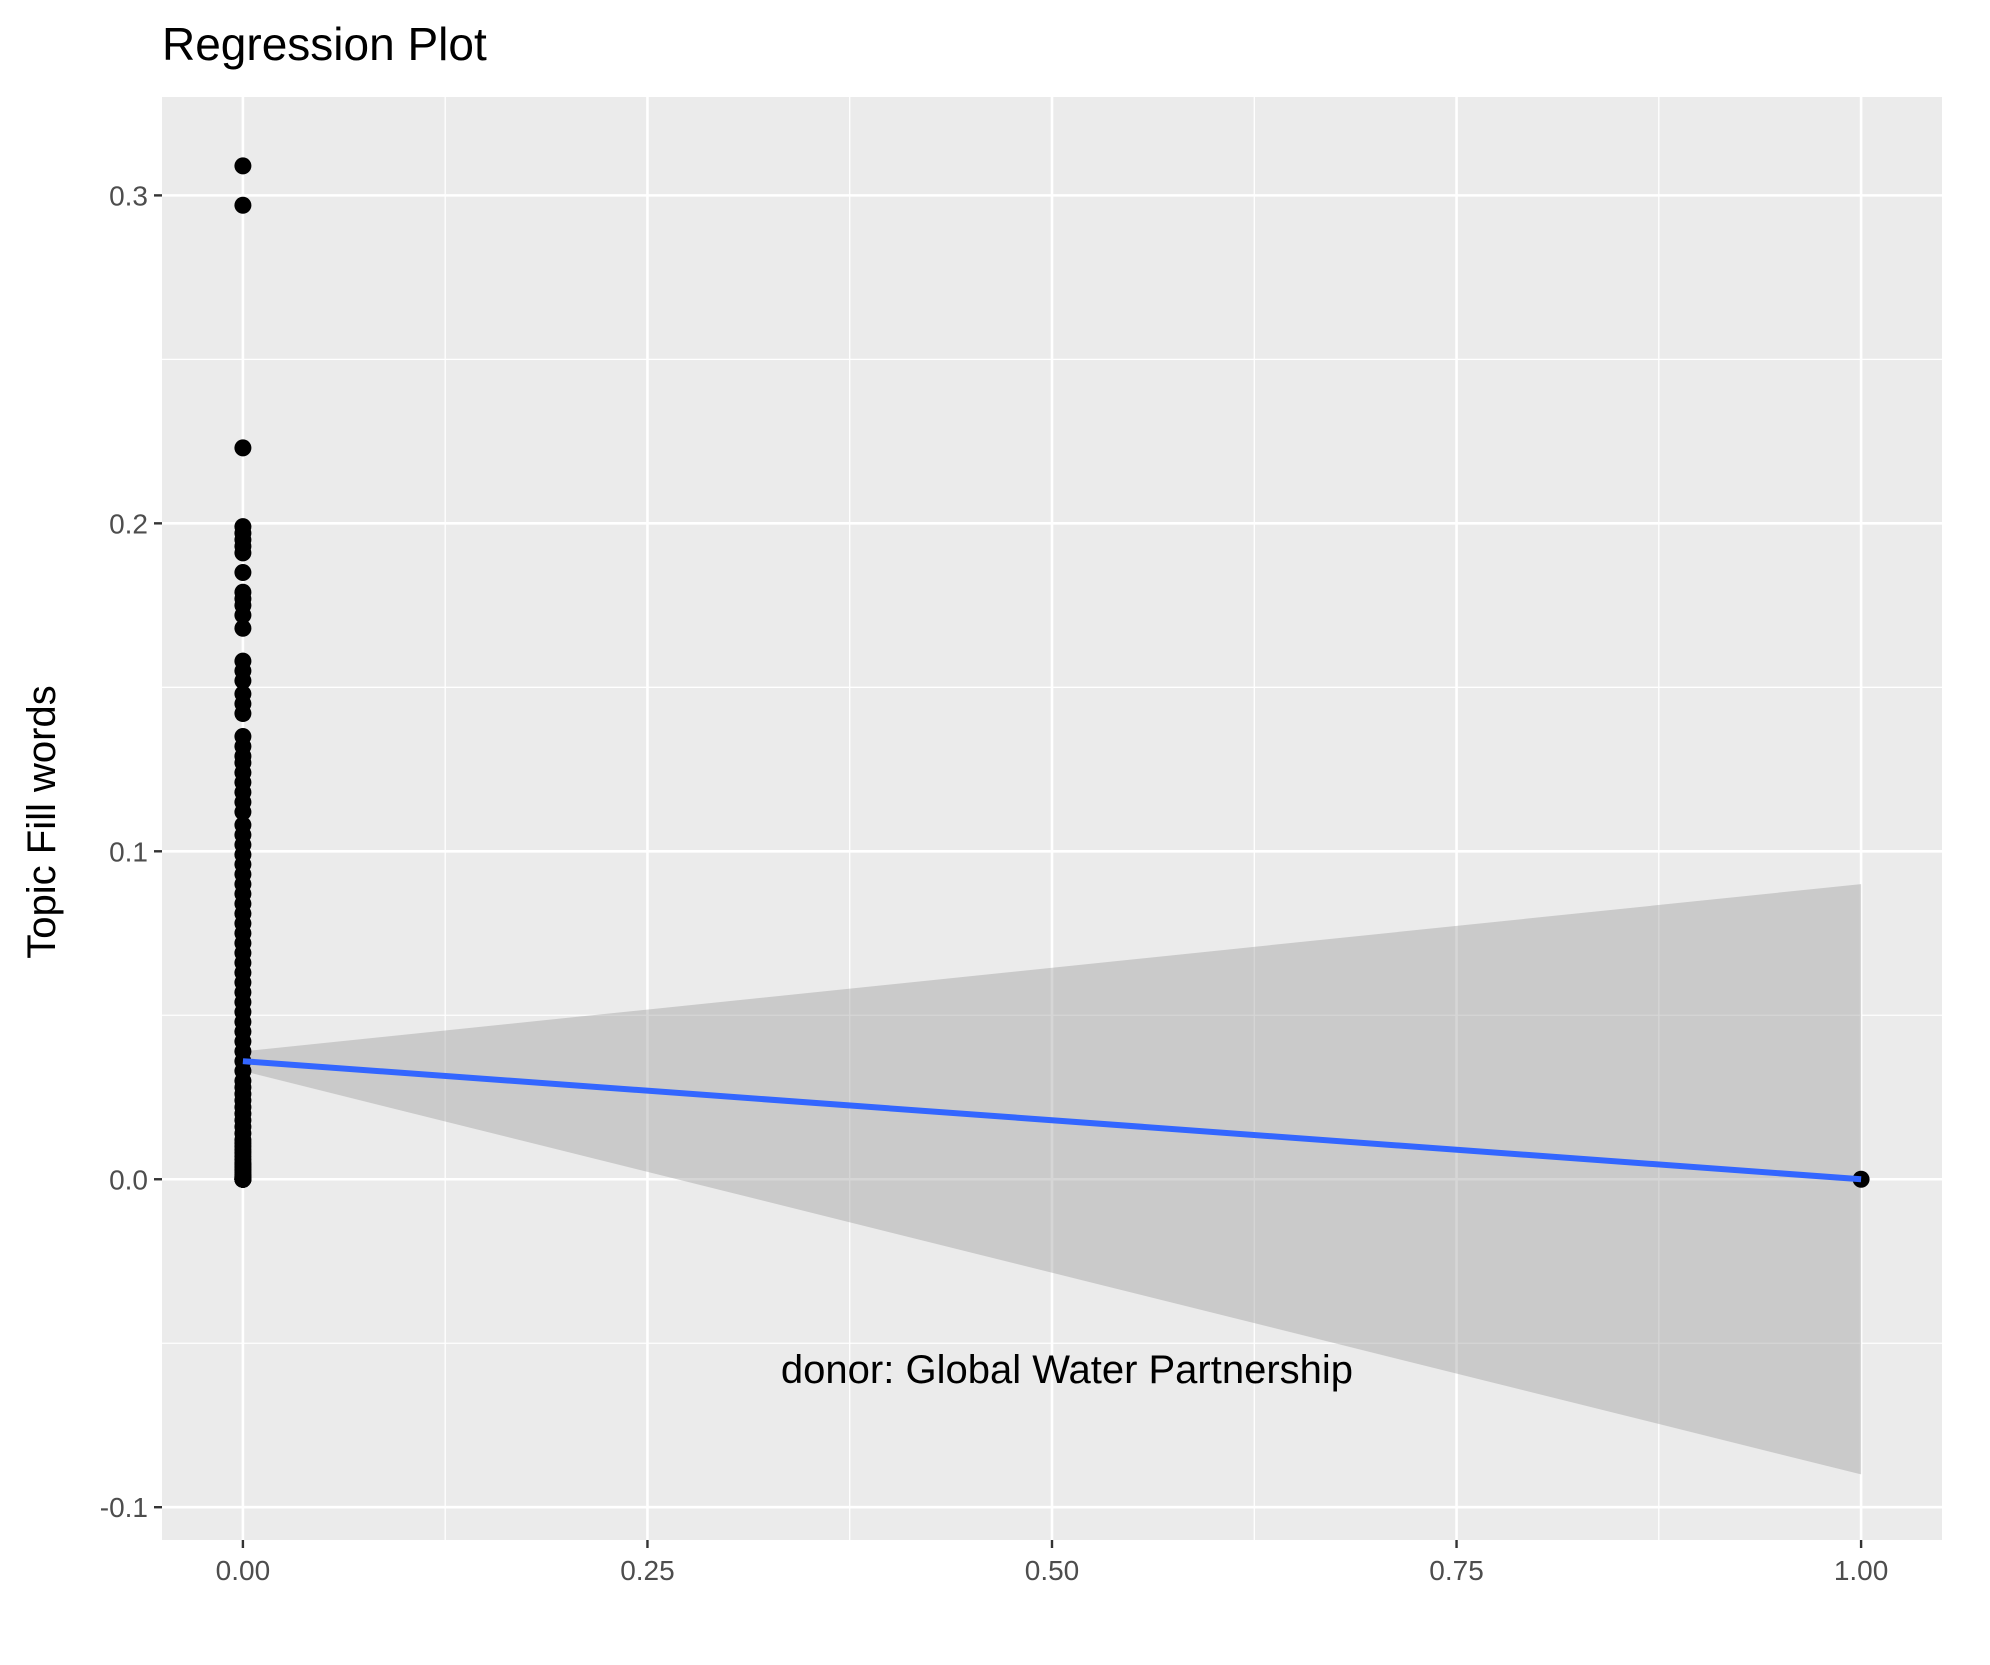  What do you see at coordinates (1456, 1570) in the screenshot?
I see `x-tick-label: 0.75` at bounding box center [1456, 1570].